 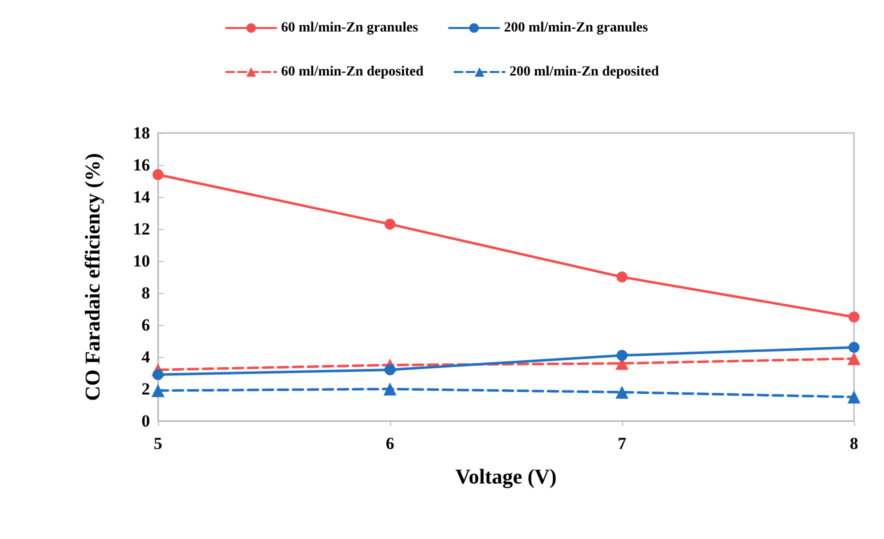 I want to click on x-axis-title: Voltage (V), so click(x=506, y=476).